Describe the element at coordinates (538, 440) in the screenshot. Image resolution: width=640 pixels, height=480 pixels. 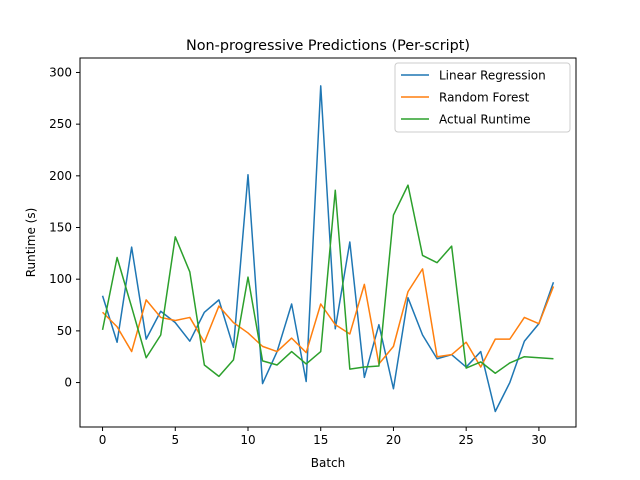
I see `x-tick-label: 30` at that location.